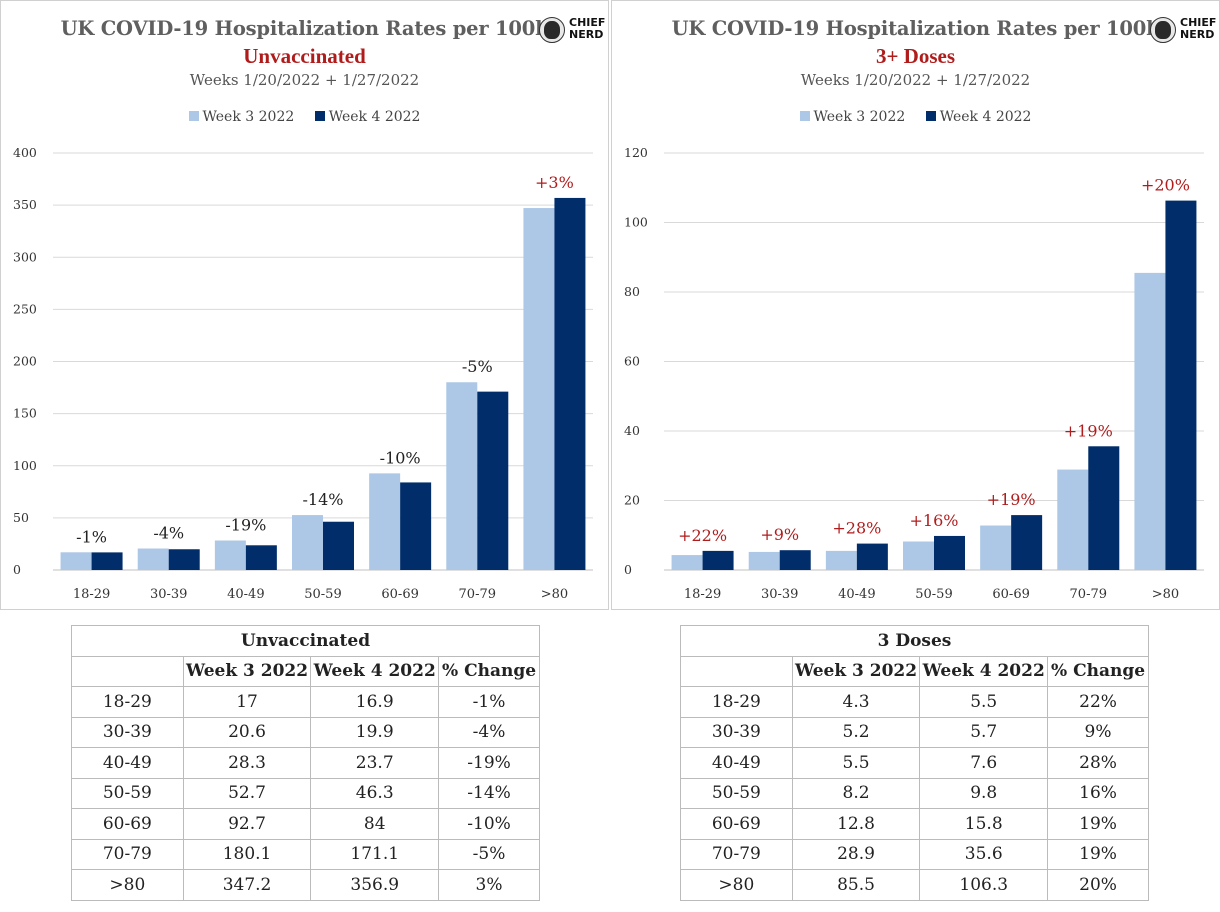 Image resolution: width=1220 pixels, height=912 pixels. I want to click on table-cell: 46.3, so click(375, 793).